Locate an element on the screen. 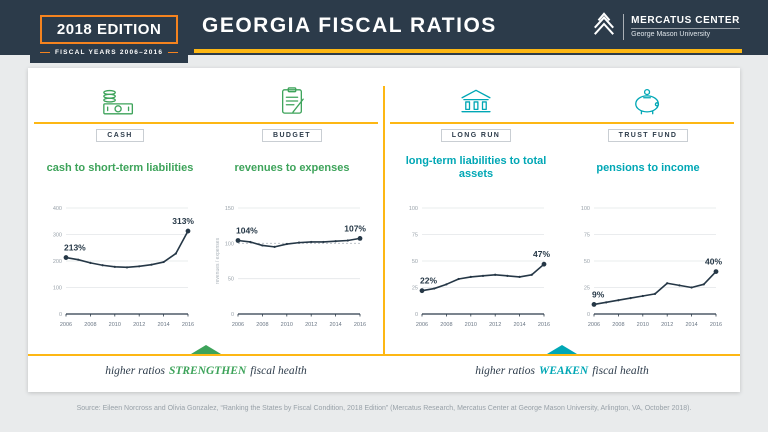 This screenshot has width=768, height=432. svg-text: 150 is located at coordinates (229, 209).